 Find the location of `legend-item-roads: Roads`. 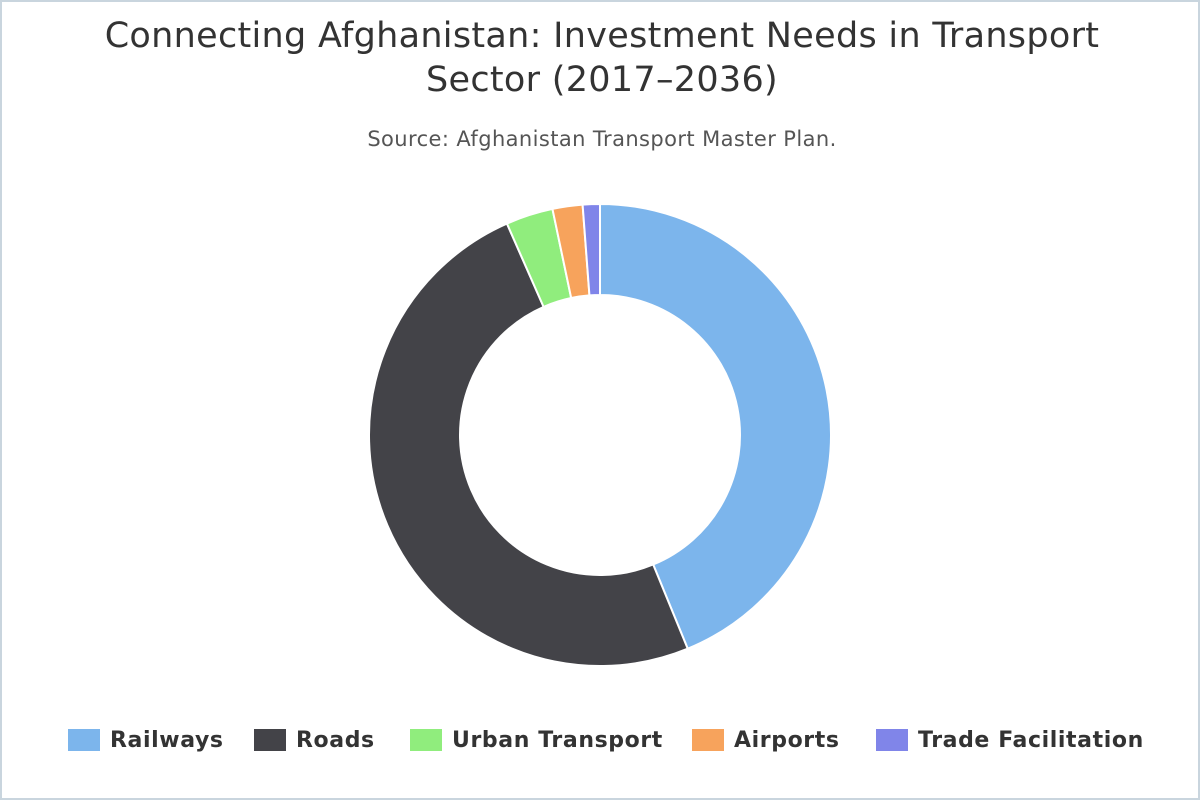

legend-item-roads: Roads is located at coordinates (314, 740).